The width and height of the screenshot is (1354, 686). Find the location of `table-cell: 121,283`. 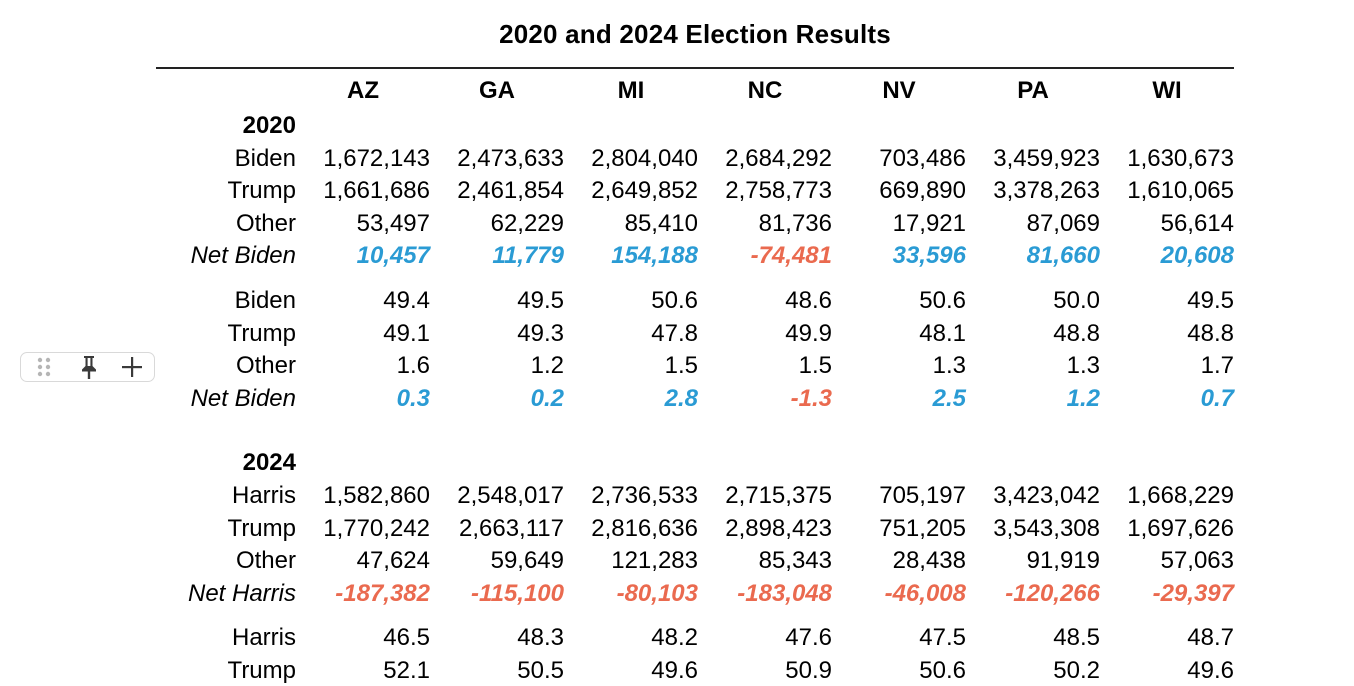

table-cell: 121,283 is located at coordinates (654, 561).